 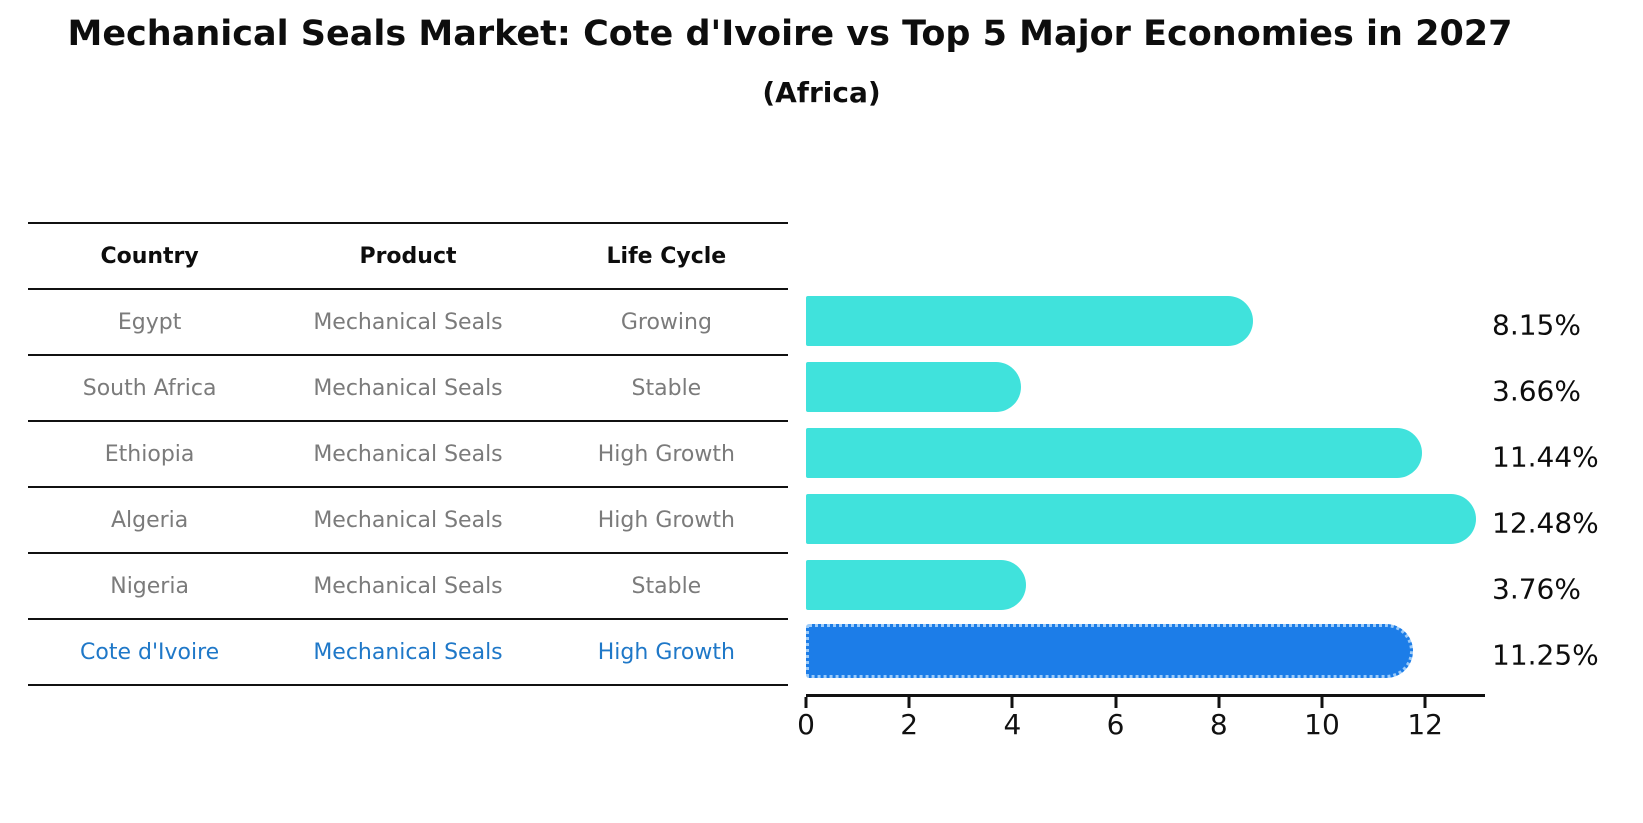 I want to click on bar-value-label: 12.48%, so click(x=1545, y=523).